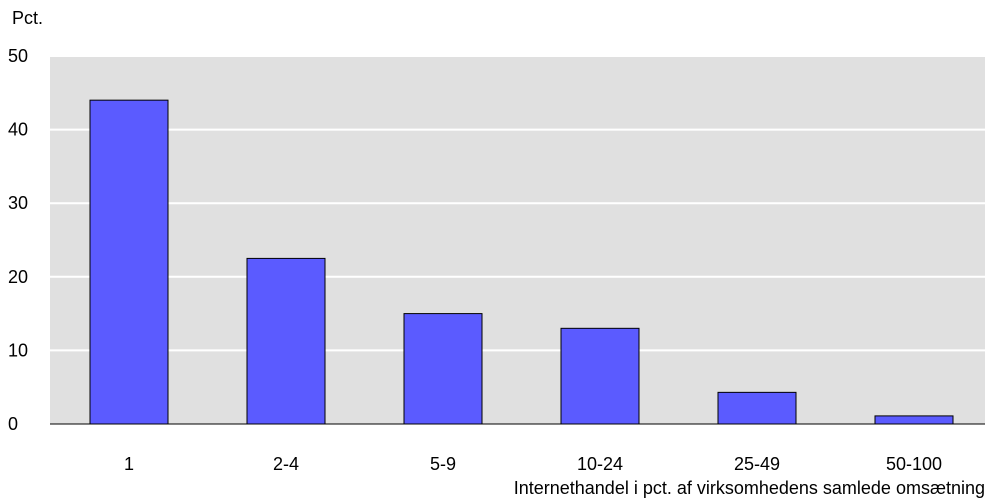 Image resolution: width=989 pixels, height=500 pixels. What do you see at coordinates (129, 464) in the screenshot?
I see `x-tick-label: 1` at bounding box center [129, 464].